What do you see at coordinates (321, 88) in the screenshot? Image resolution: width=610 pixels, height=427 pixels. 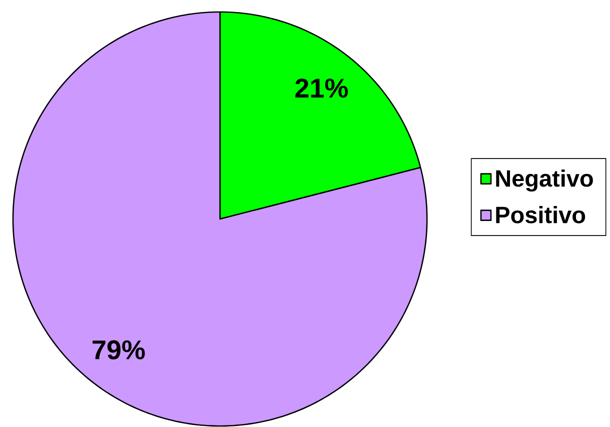 I see `data-label: 21%` at bounding box center [321, 88].